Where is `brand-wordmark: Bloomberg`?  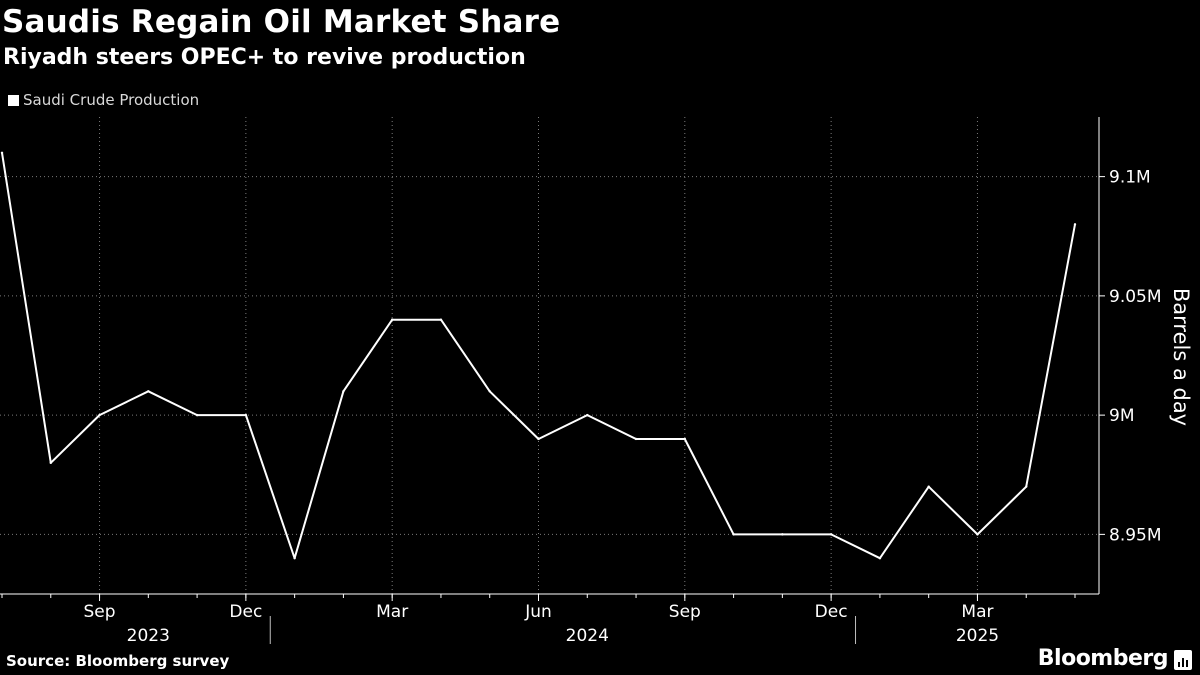
brand-wordmark: Bloomberg is located at coordinates (1103, 658).